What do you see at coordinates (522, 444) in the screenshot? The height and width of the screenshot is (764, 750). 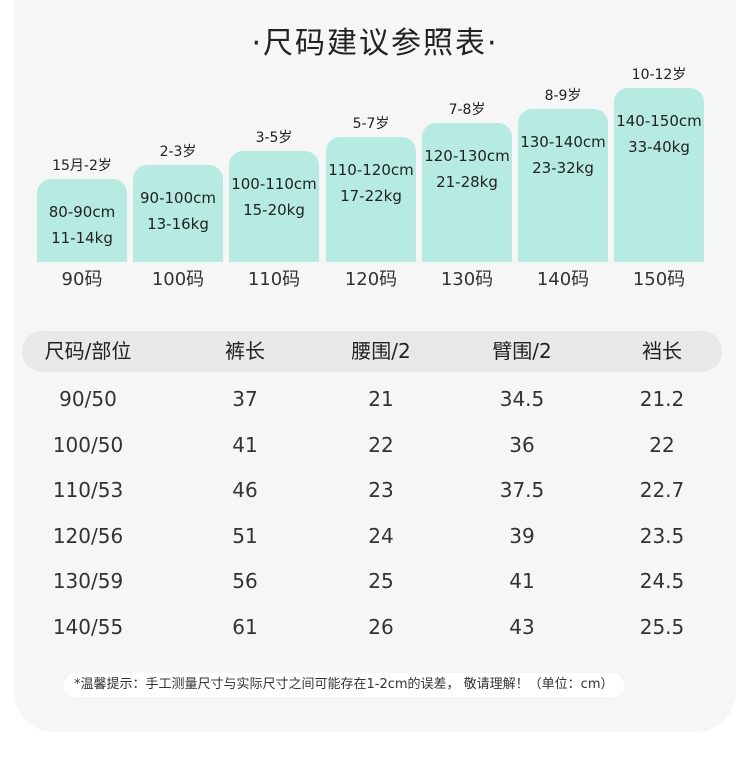 I see `table-cell: 36` at bounding box center [522, 444].